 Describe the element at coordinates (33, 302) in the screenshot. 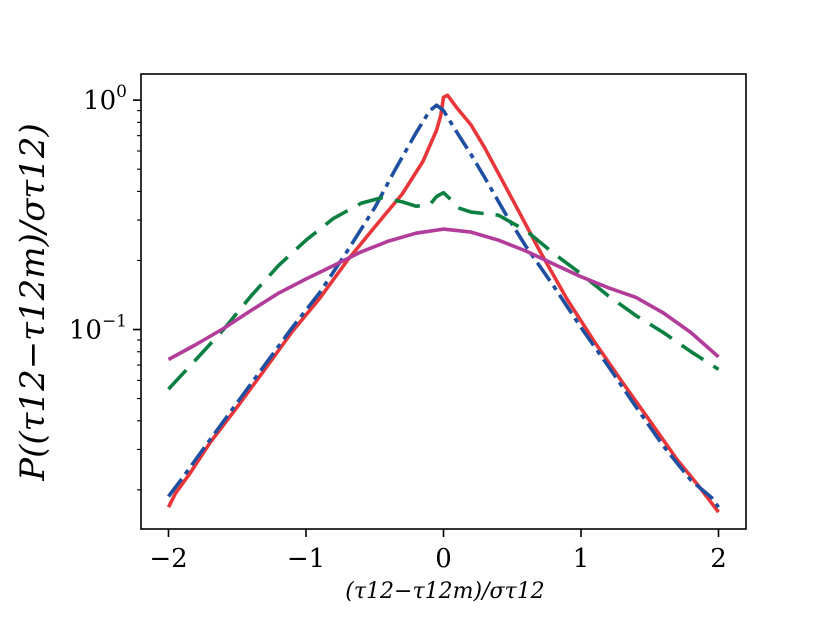

I see `y-axis-title: P((τ12−τ12m)/στ12)` at that location.